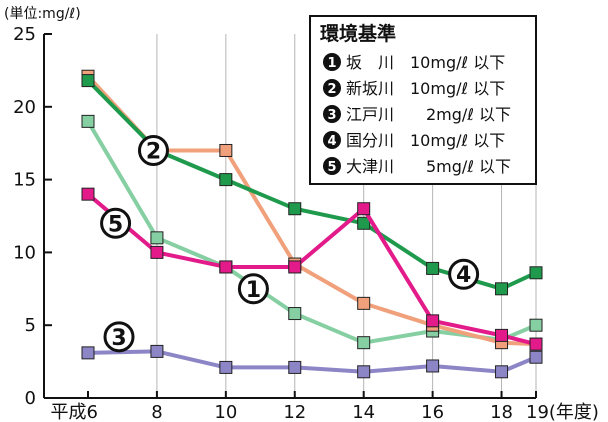 Image resolution: width=608 pixels, height=422 pixels. What do you see at coordinates (428, 166) in the screenshot?
I see `legend-item: 大津川 5mg/ℓ 以下` at bounding box center [428, 166].